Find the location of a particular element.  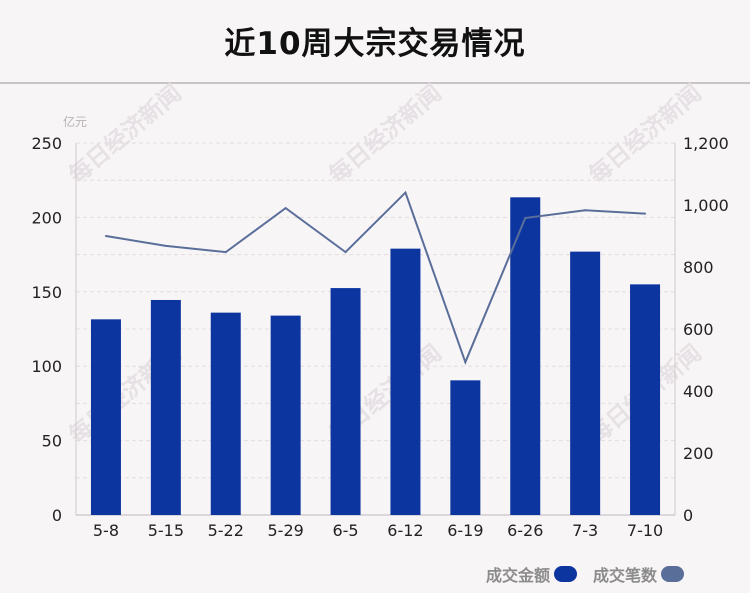

left-tick-label: 250 is located at coordinates (46, 143).